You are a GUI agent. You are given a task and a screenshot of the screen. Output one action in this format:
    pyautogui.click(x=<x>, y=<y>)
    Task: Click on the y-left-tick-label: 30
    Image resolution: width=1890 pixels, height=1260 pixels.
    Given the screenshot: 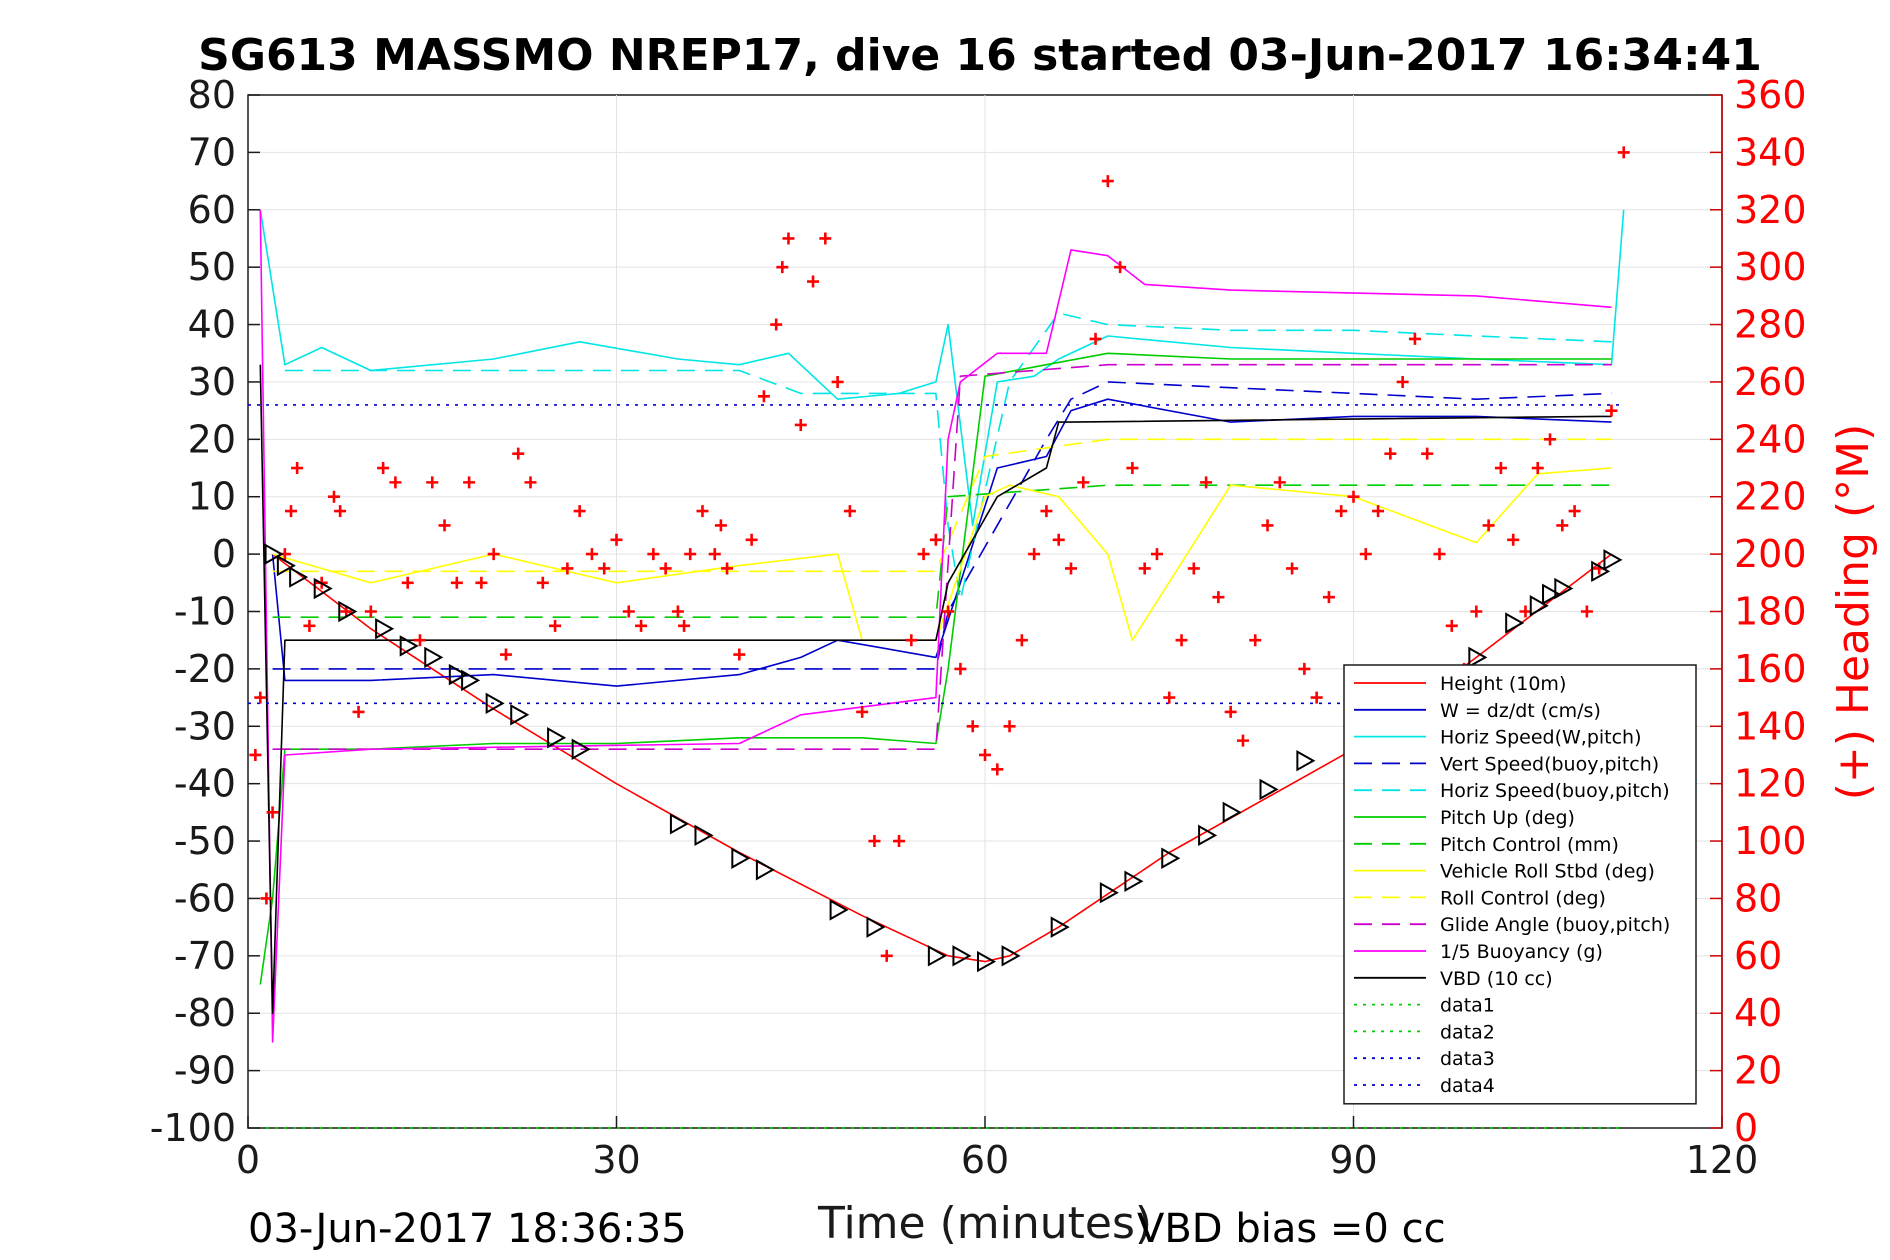 What is the action you would take?
    pyautogui.click(x=212, y=382)
    